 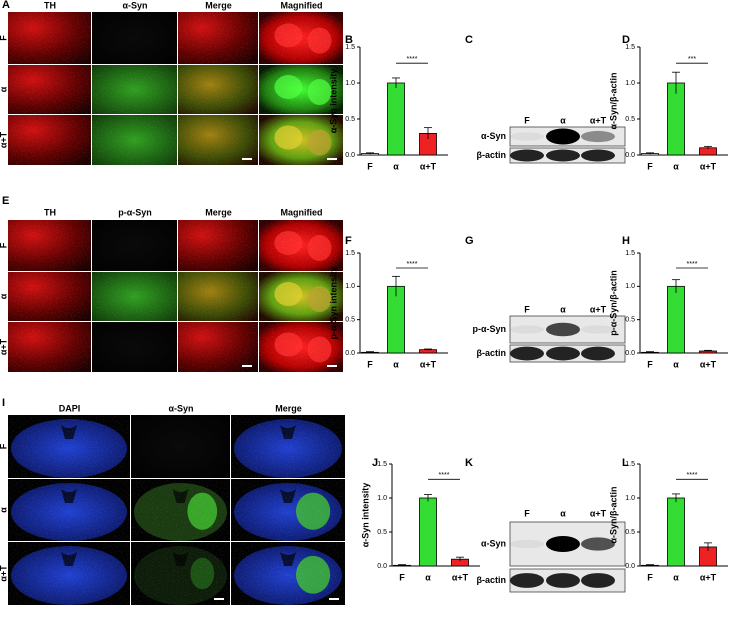 I want to click on column-header: TH, so click(x=50, y=5).